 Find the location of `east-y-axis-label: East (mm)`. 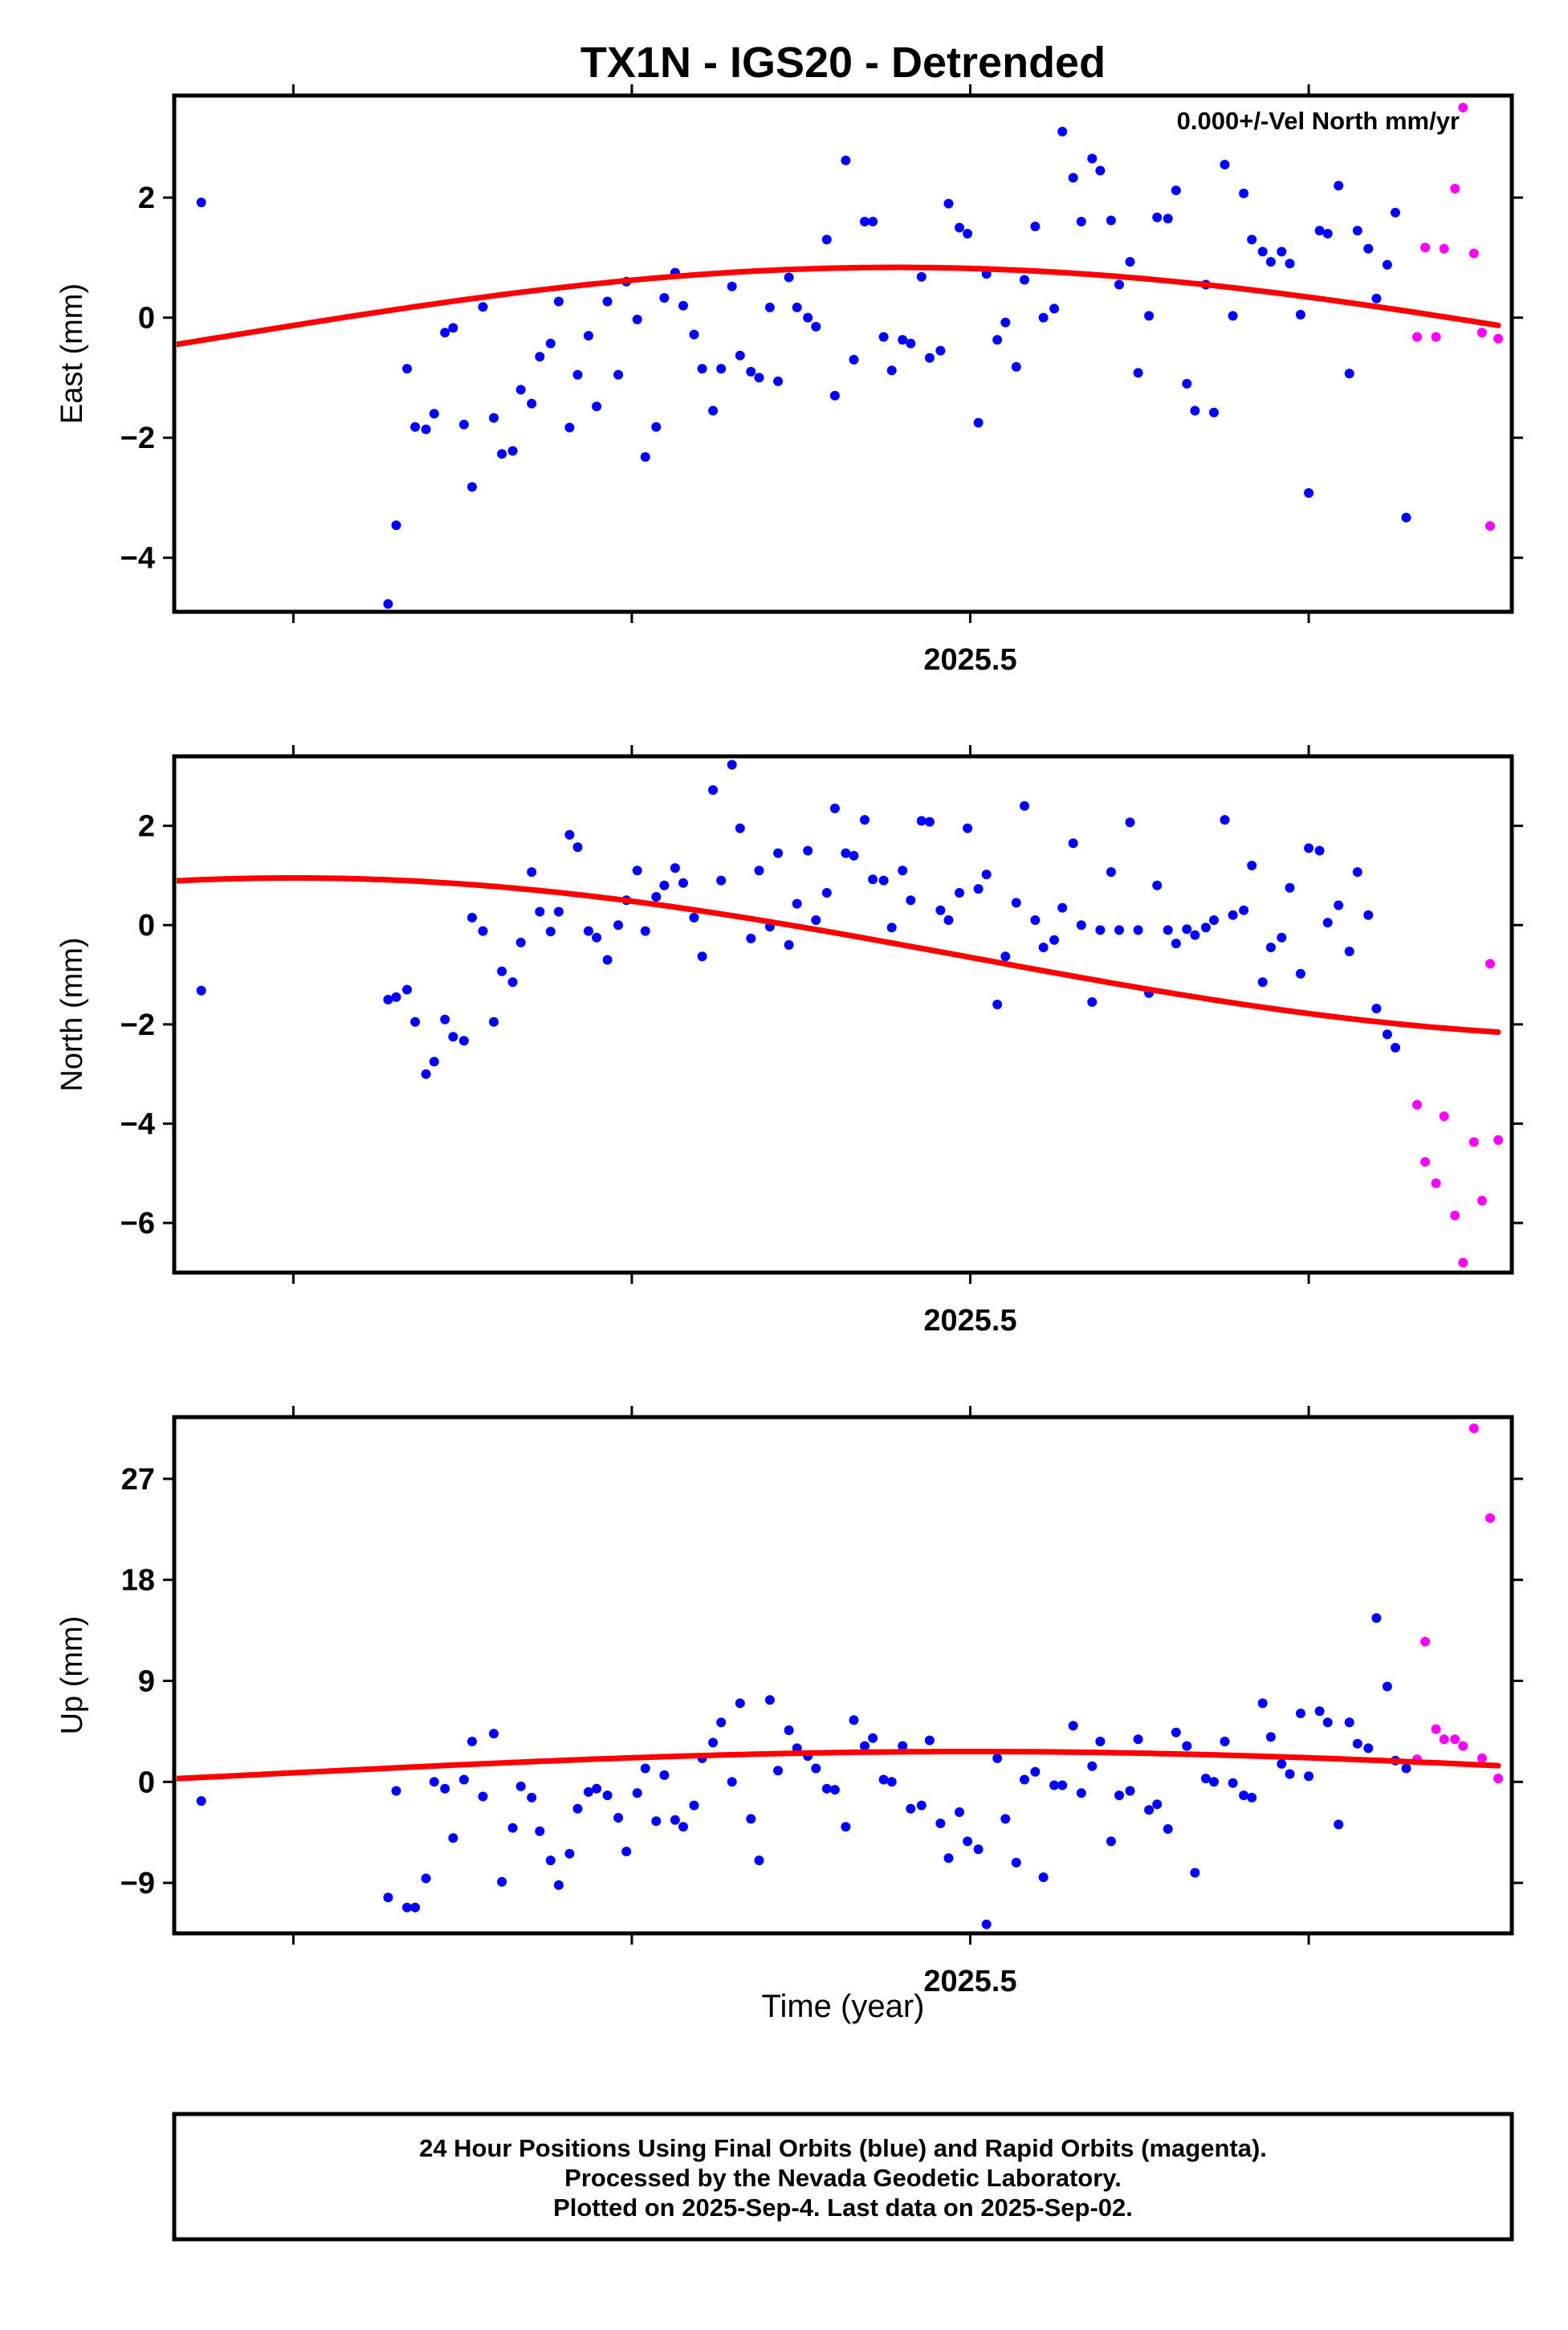

east-y-axis-label: East (mm) is located at coordinates (72, 353).